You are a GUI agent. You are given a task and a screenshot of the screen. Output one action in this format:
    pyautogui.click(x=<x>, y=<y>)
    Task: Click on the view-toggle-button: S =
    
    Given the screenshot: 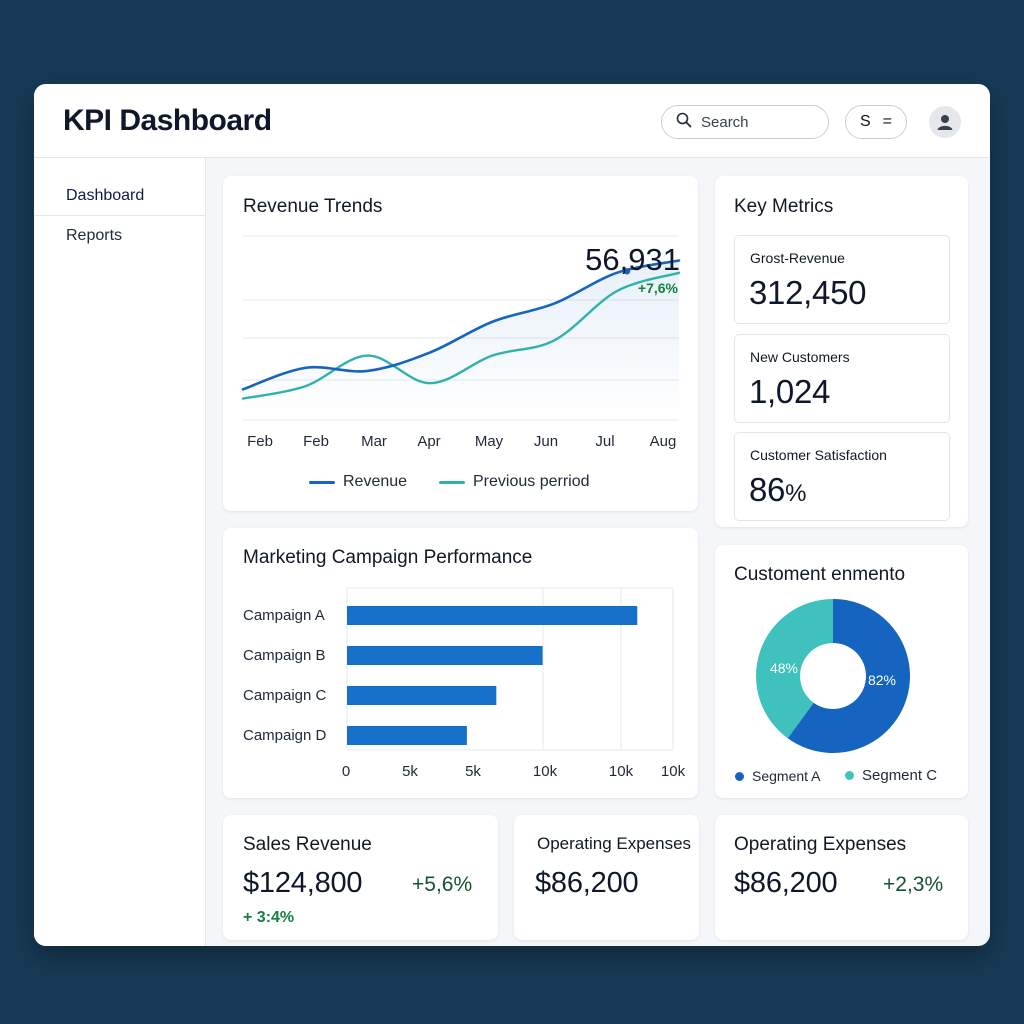 What is the action you would take?
    pyautogui.click(x=876, y=122)
    